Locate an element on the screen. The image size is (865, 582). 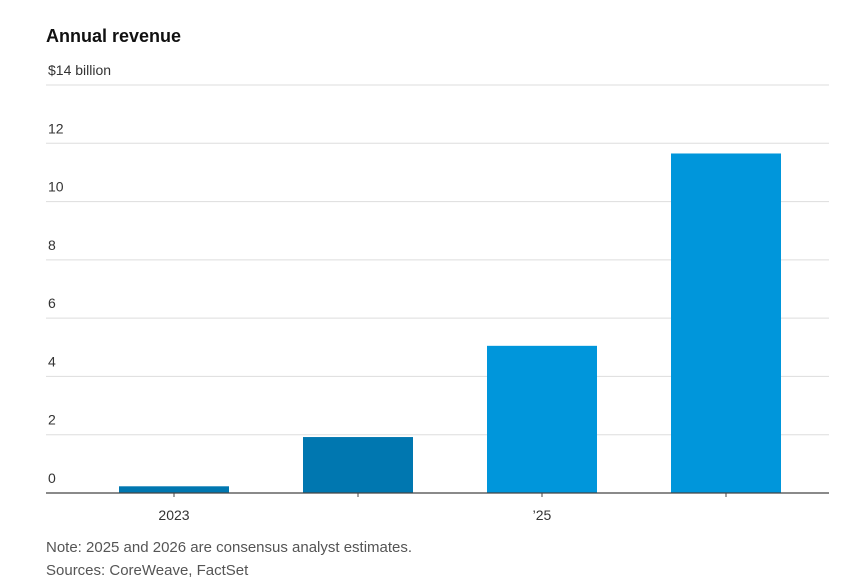
y-tick-label: 12 is located at coordinates (56, 128).